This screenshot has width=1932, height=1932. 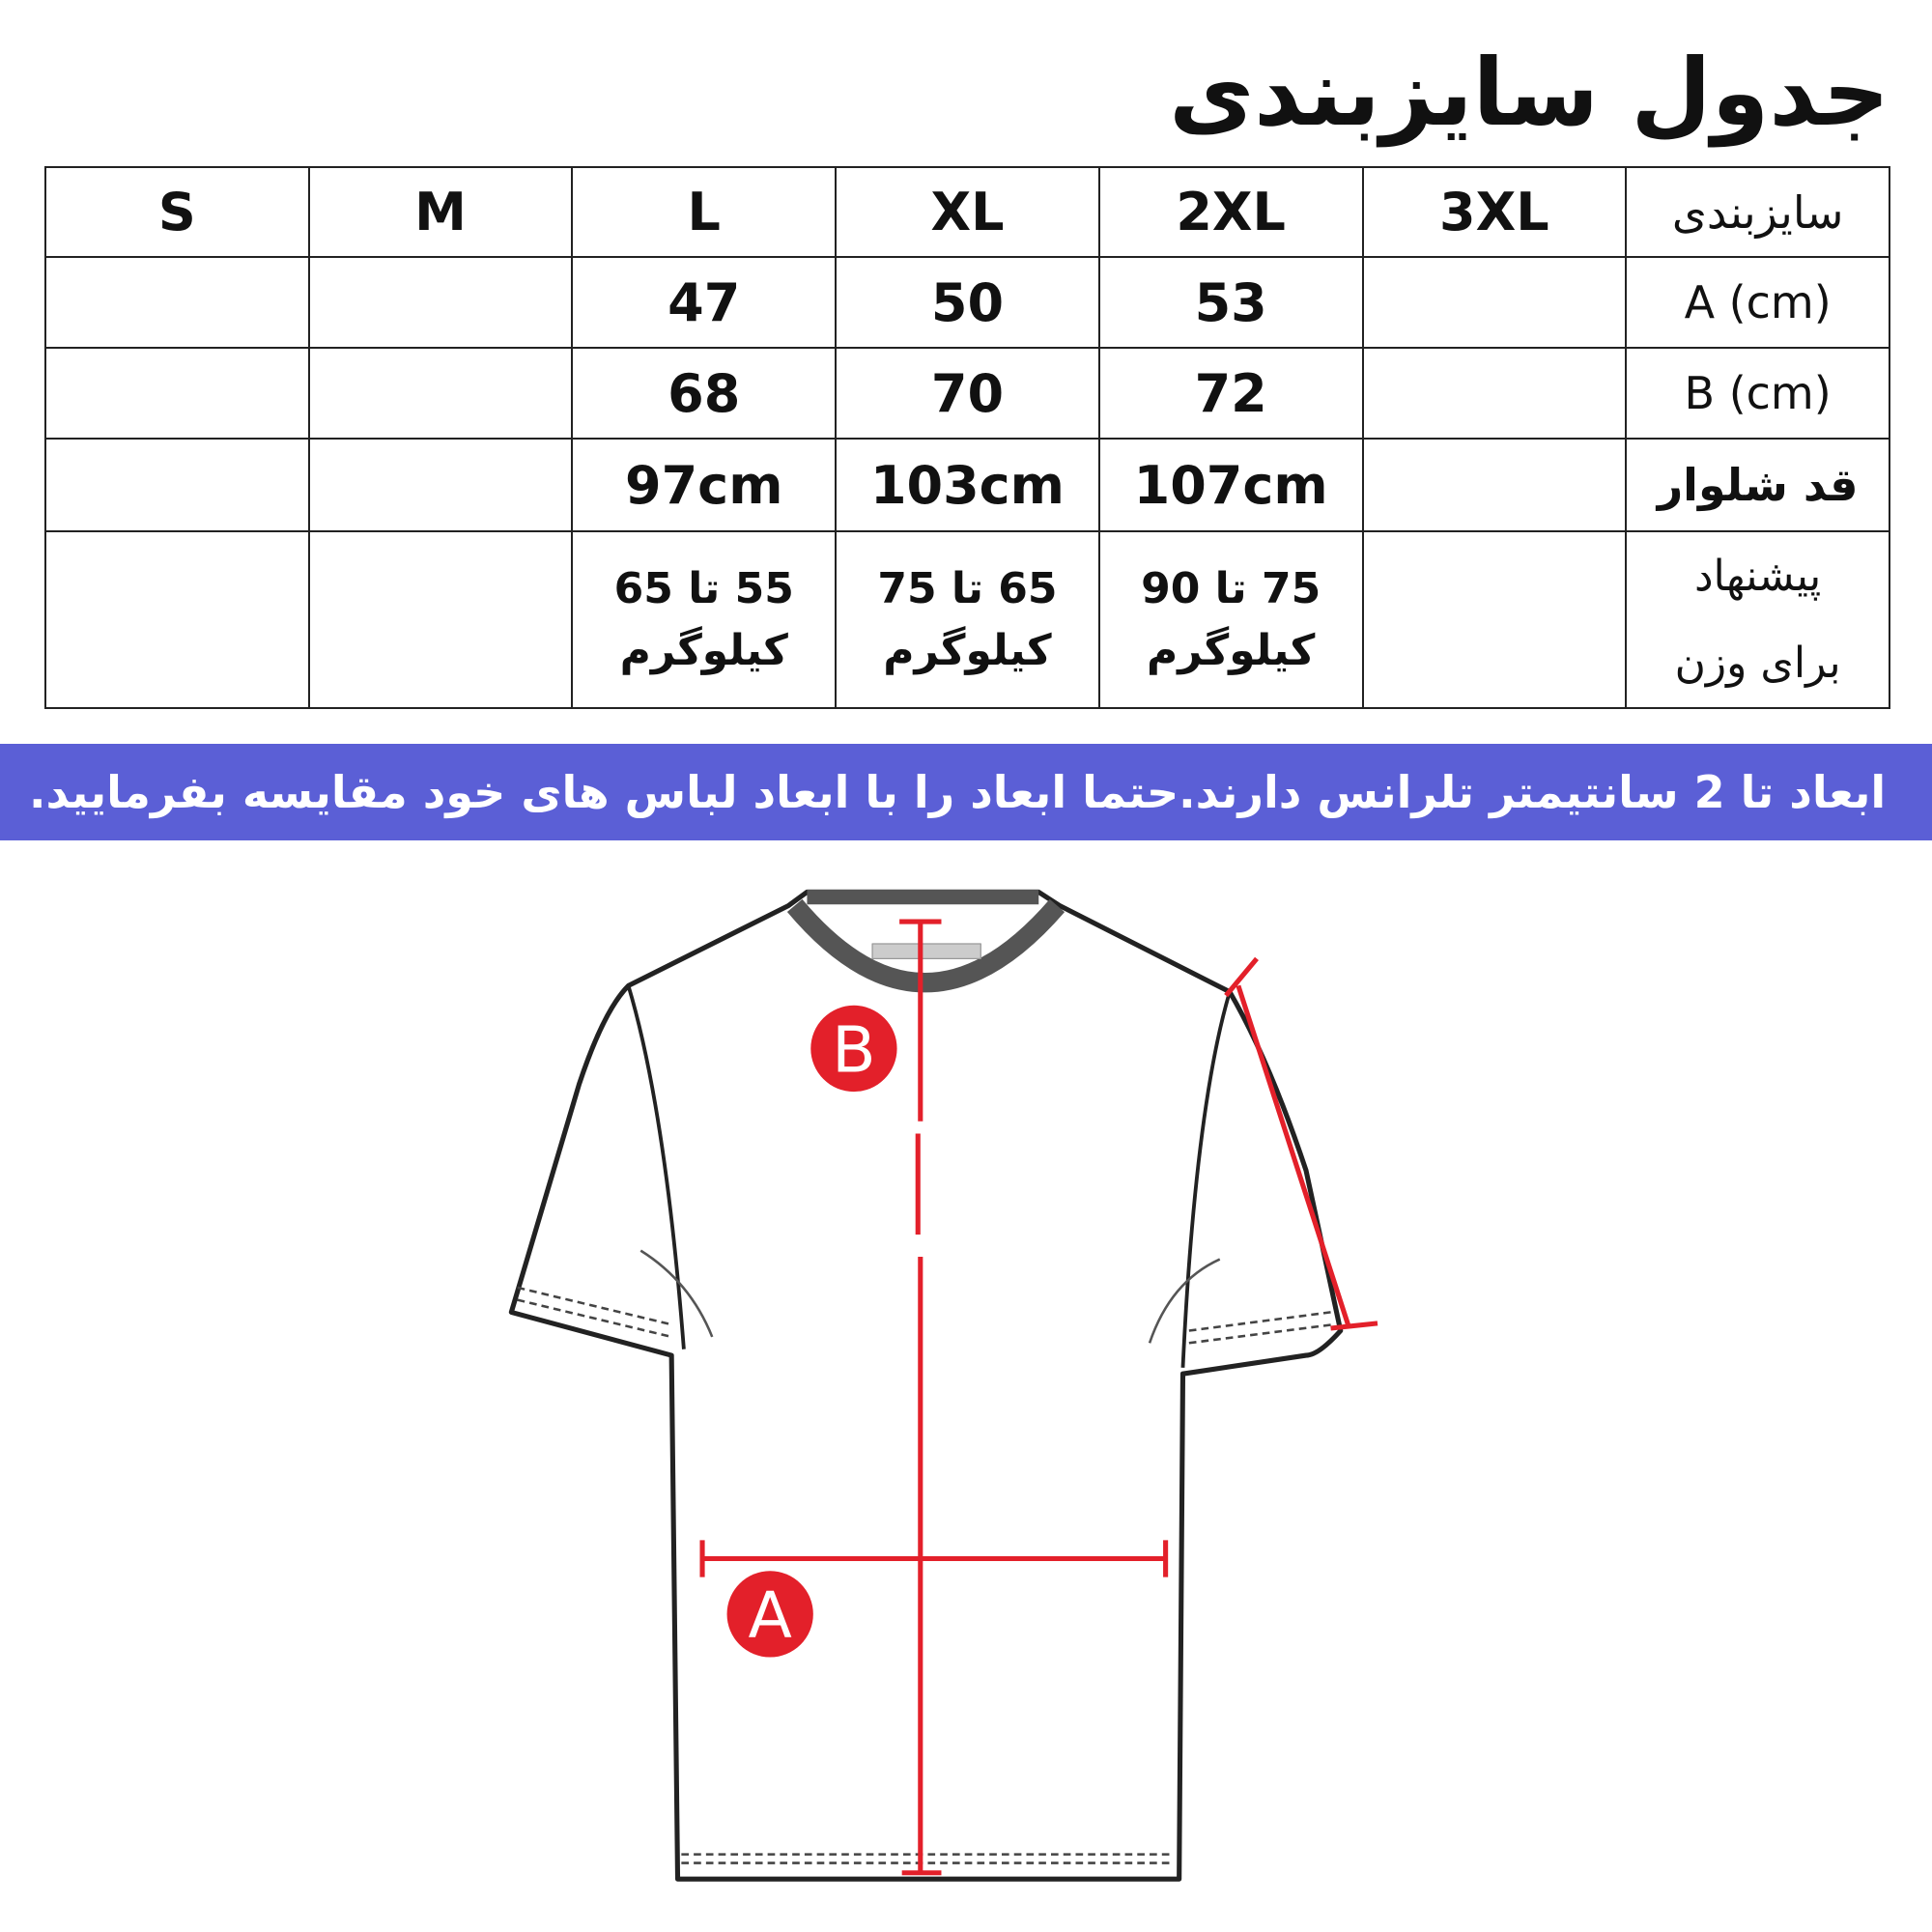 I want to click on sleeve-line, so click(x=1301, y=1143).